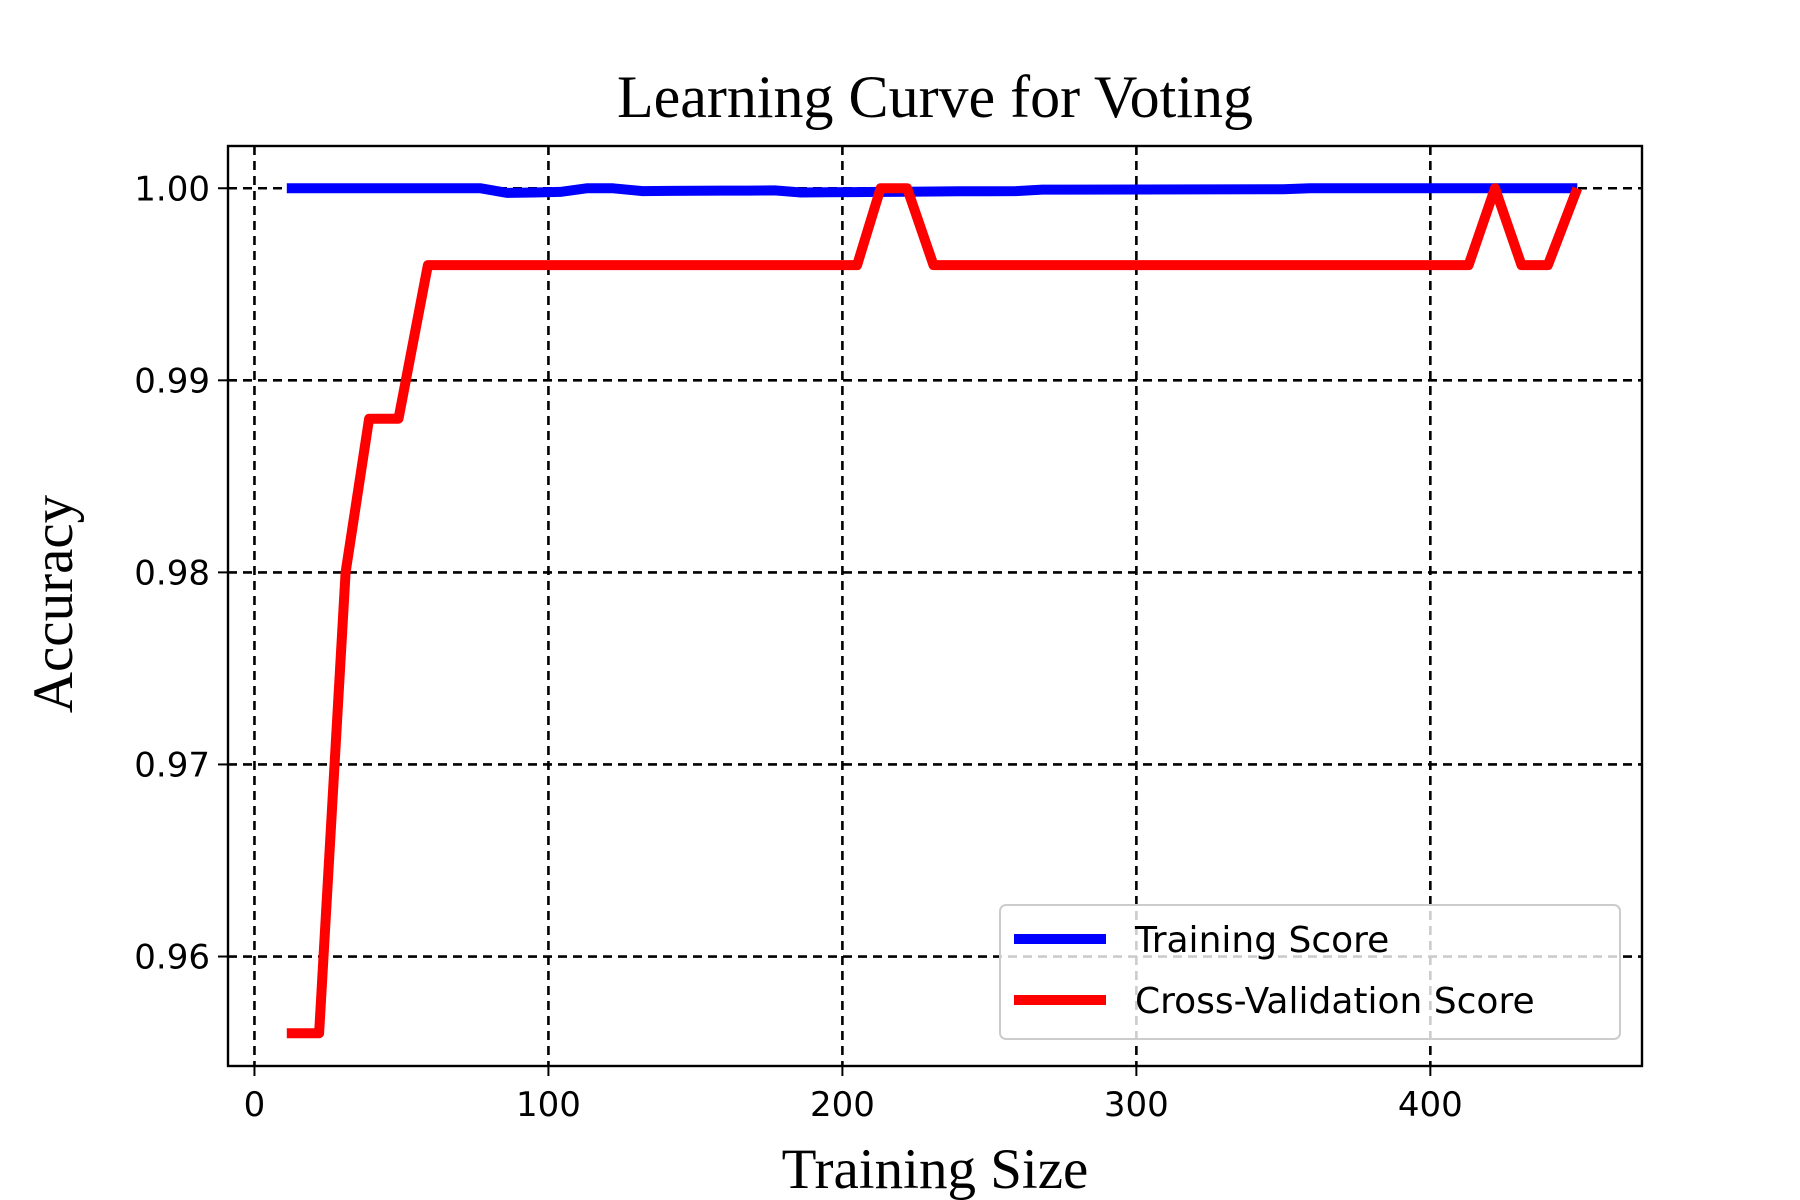  Describe the element at coordinates (1136, 1105) in the screenshot. I see `x-tick-label: 300` at that location.